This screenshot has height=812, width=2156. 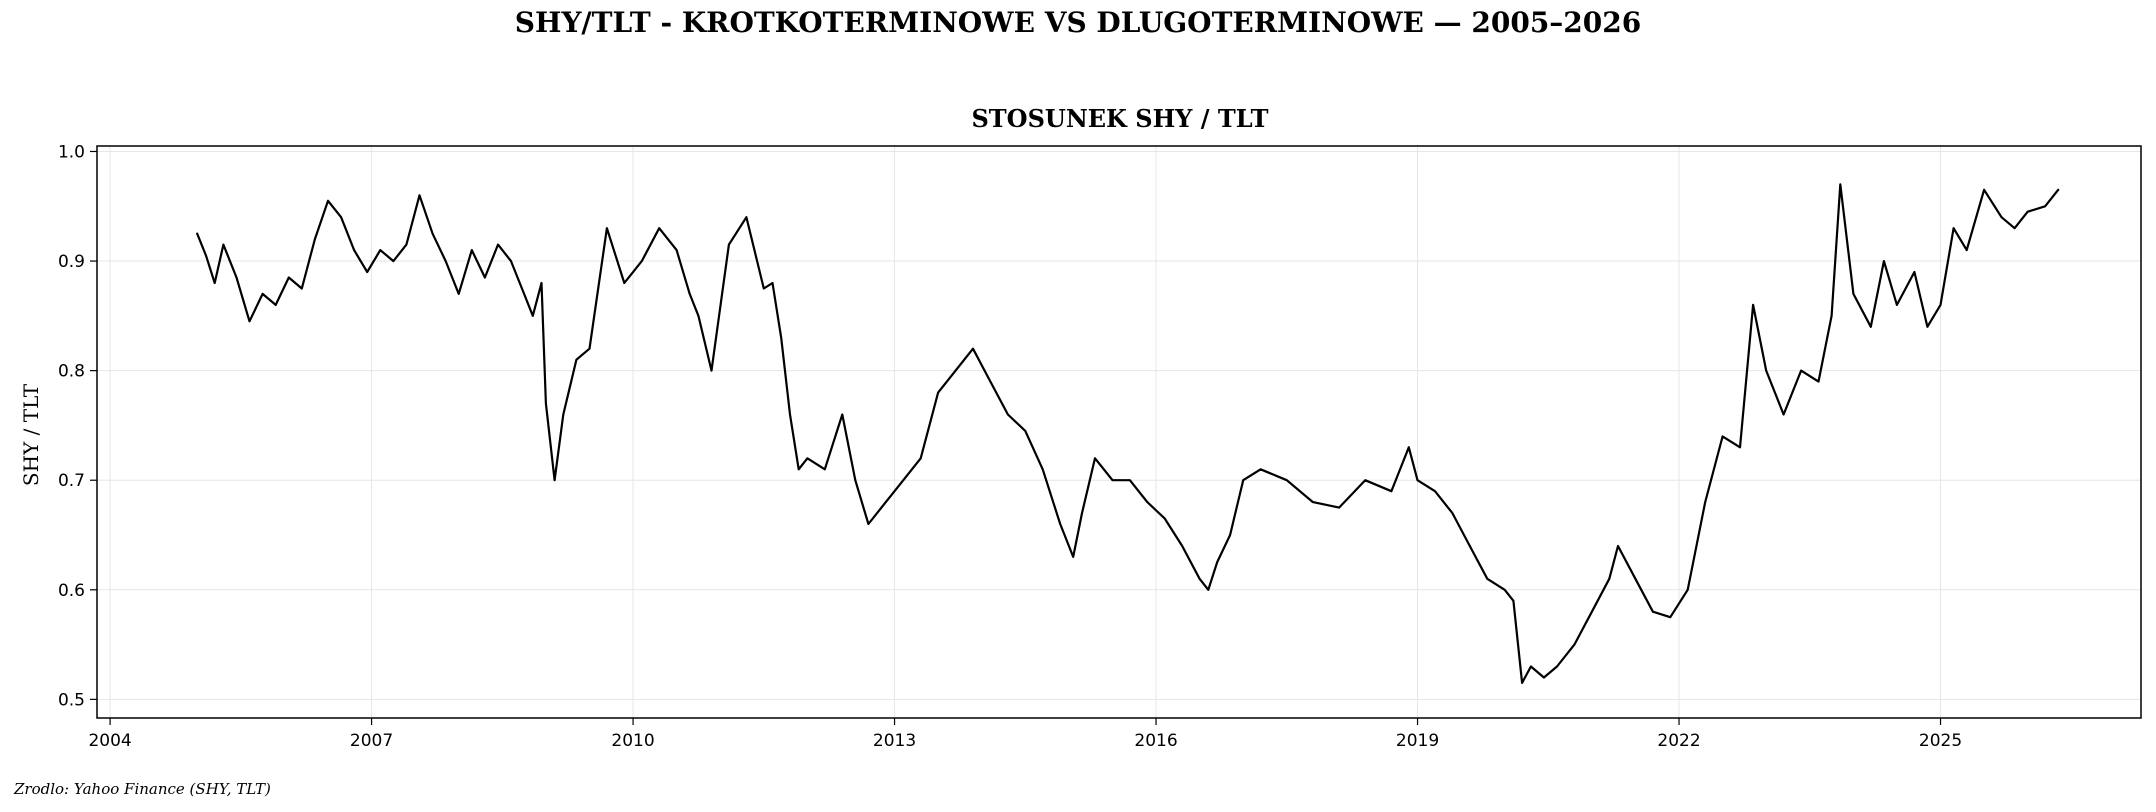 I want to click on x-tick-label: 2019, so click(x=1417, y=741).